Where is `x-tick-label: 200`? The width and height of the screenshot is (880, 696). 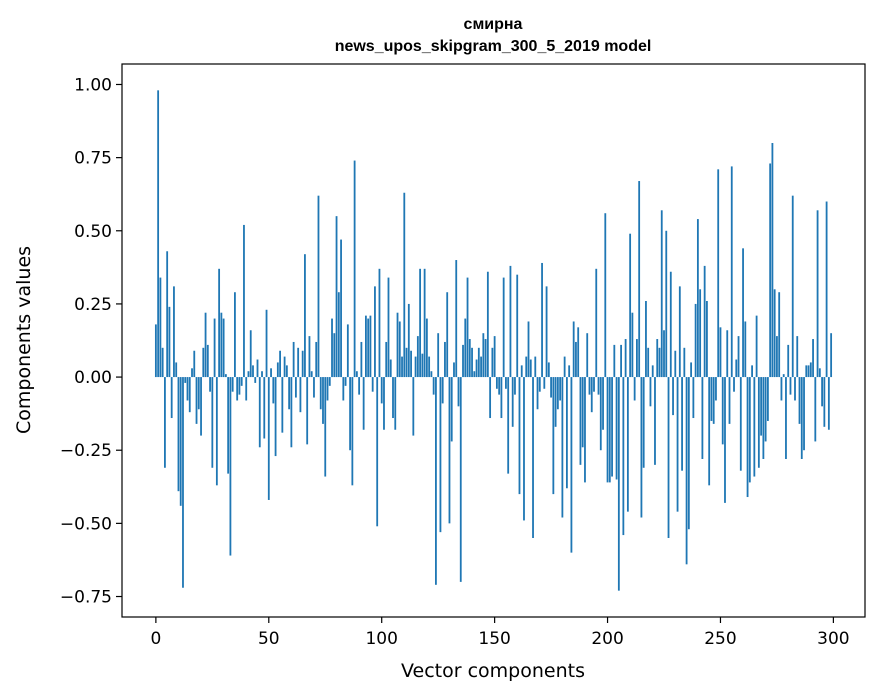 x-tick-label: 200 is located at coordinates (607, 639).